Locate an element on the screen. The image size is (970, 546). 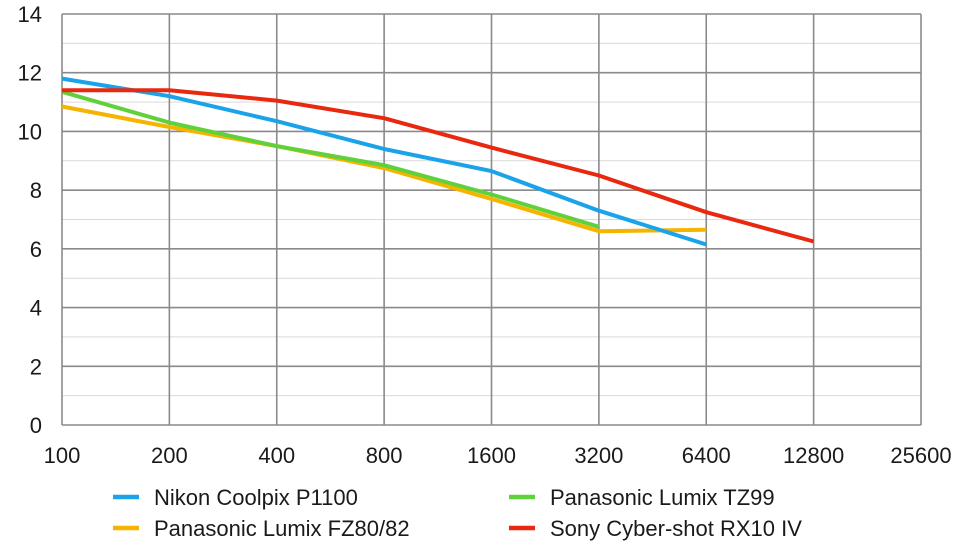
y-tick-label: 2 is located at coordinates (36, 366).